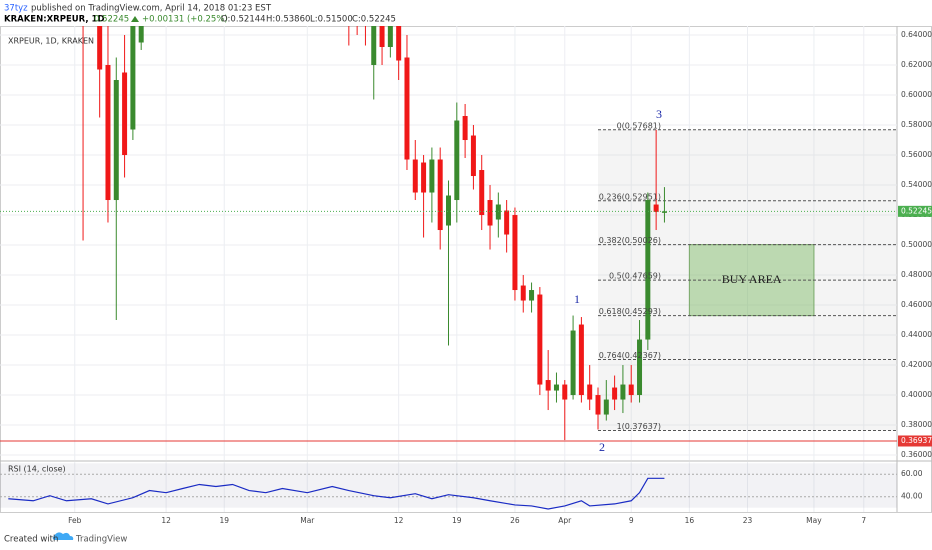 The image size is (932, 550). I want to click on y-tick-label: 0.50000, so click(916, 244).